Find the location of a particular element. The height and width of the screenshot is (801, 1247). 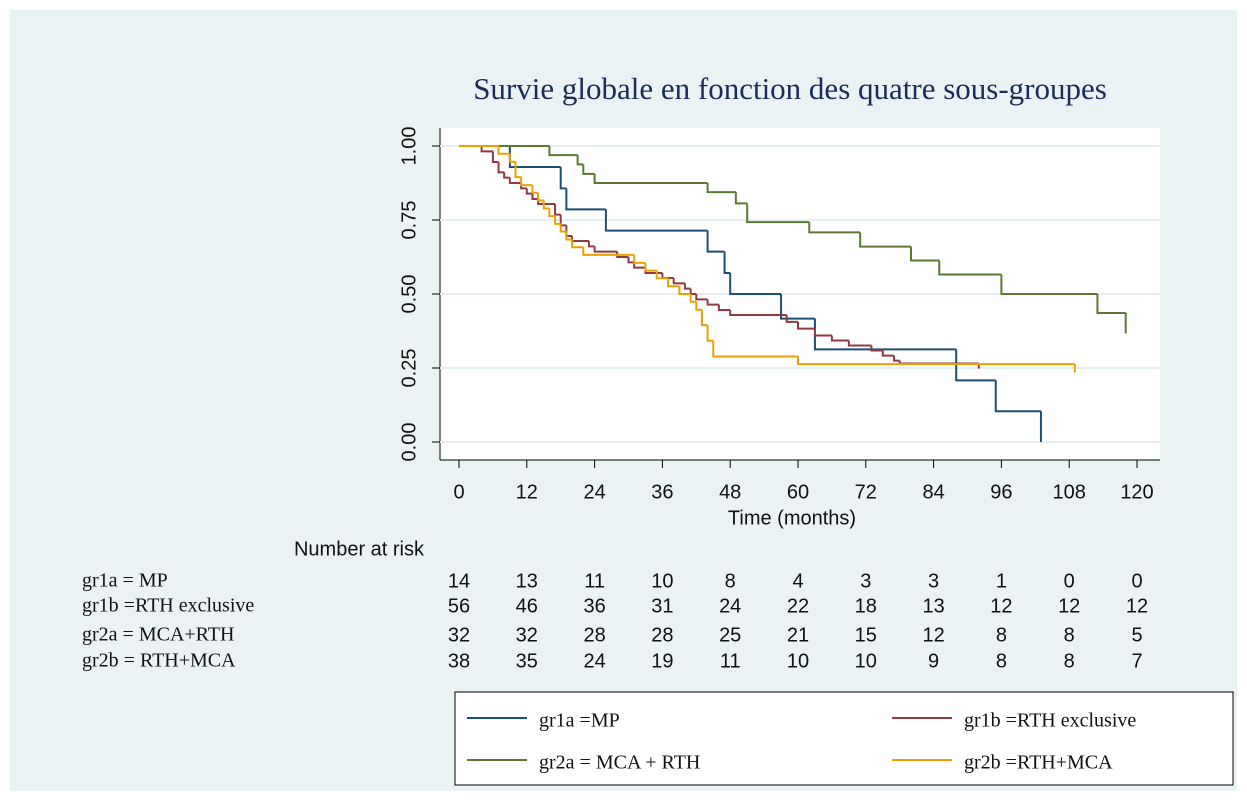

risk-count: 1 is located at coordinates (1001, 581).